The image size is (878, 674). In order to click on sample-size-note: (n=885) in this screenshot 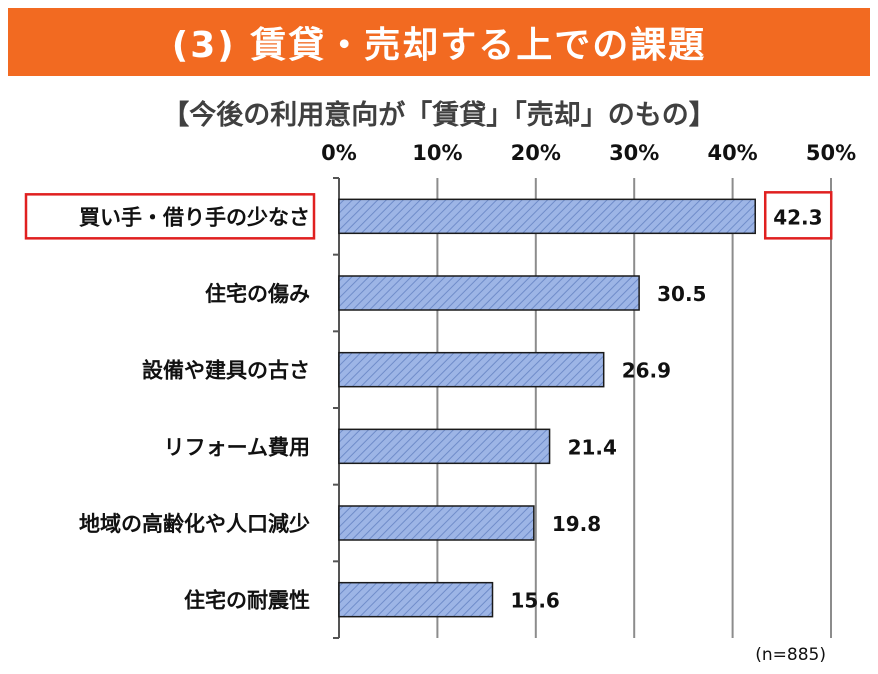, I will do `click(790, 655)`.